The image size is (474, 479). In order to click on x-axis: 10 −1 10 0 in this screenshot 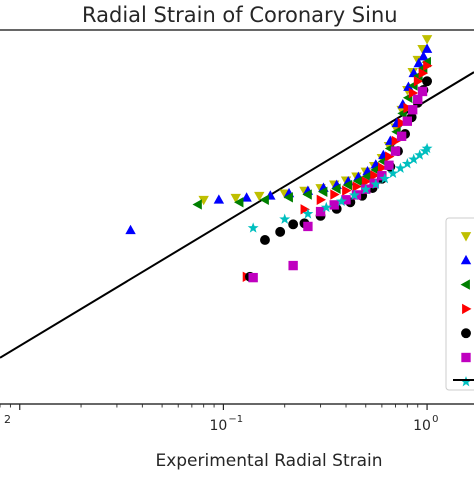, I will do `click(219, 419)`.